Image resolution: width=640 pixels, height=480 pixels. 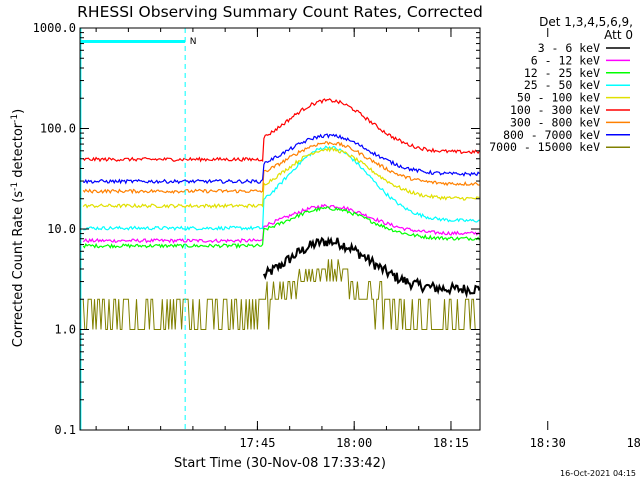 I want to click on y-tick-label: 1000.0, so click(x=54, y=28).